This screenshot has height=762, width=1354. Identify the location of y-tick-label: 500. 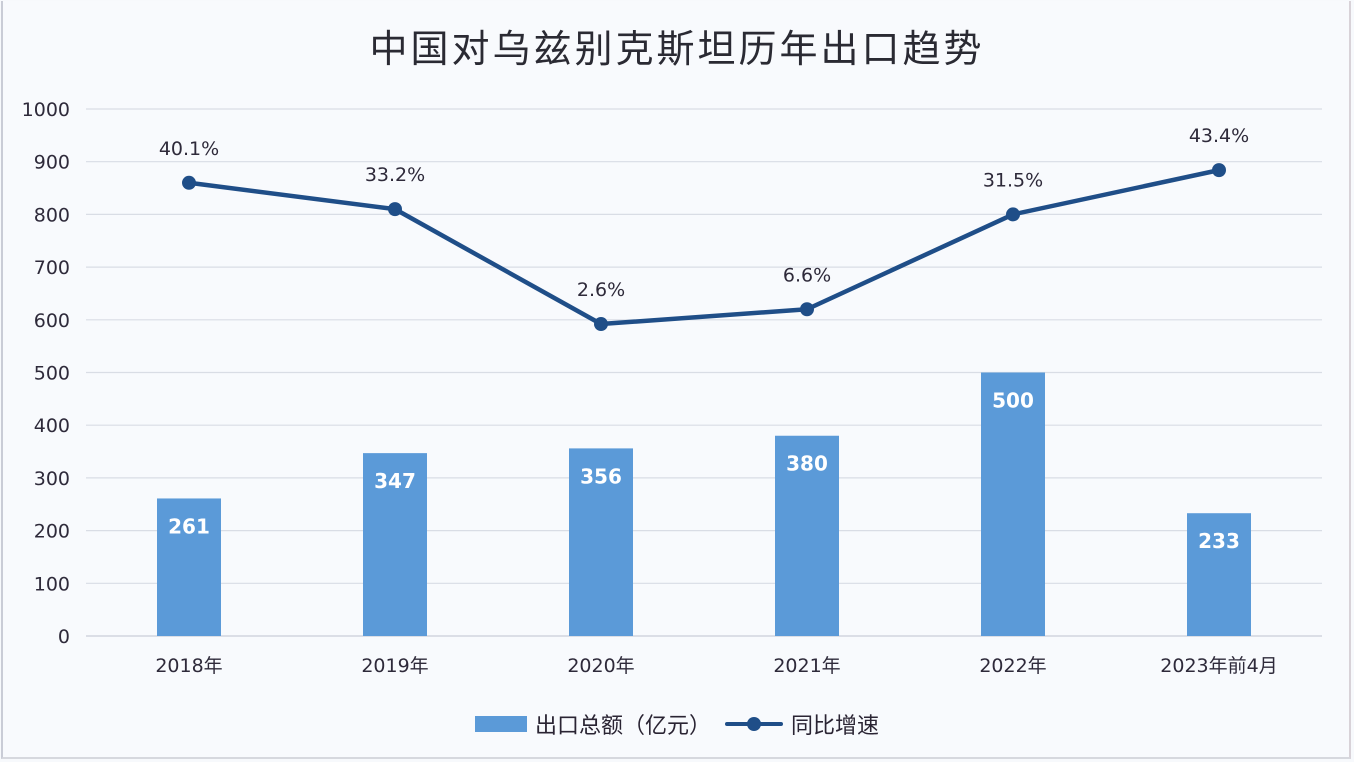
(52, 374).